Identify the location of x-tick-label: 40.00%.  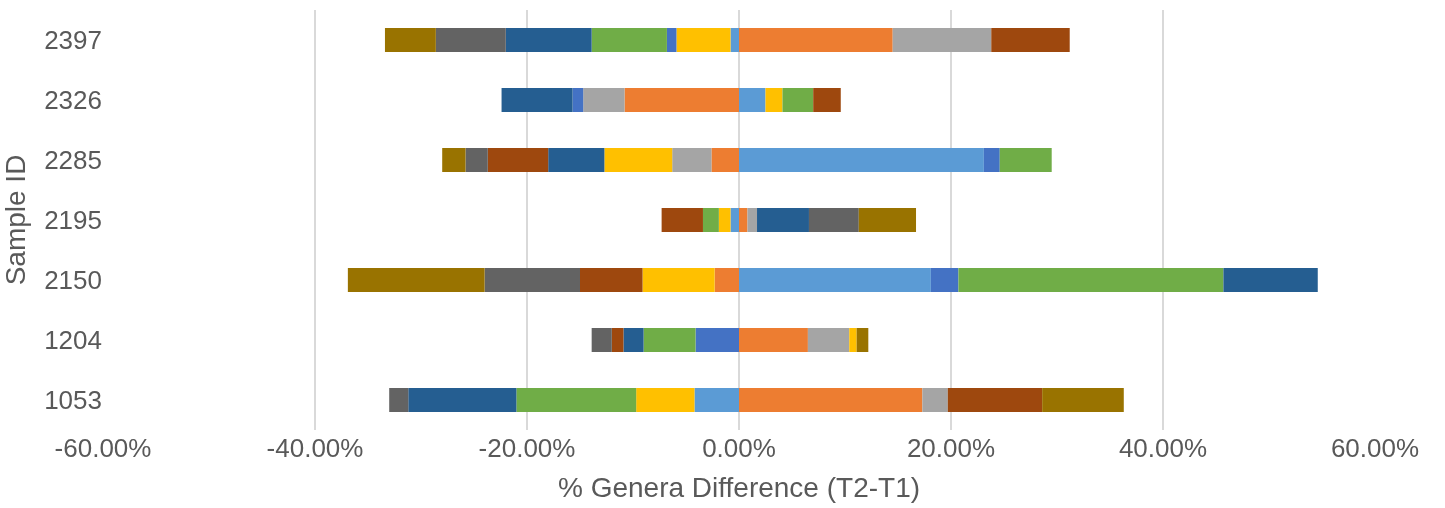
(1163, 448).